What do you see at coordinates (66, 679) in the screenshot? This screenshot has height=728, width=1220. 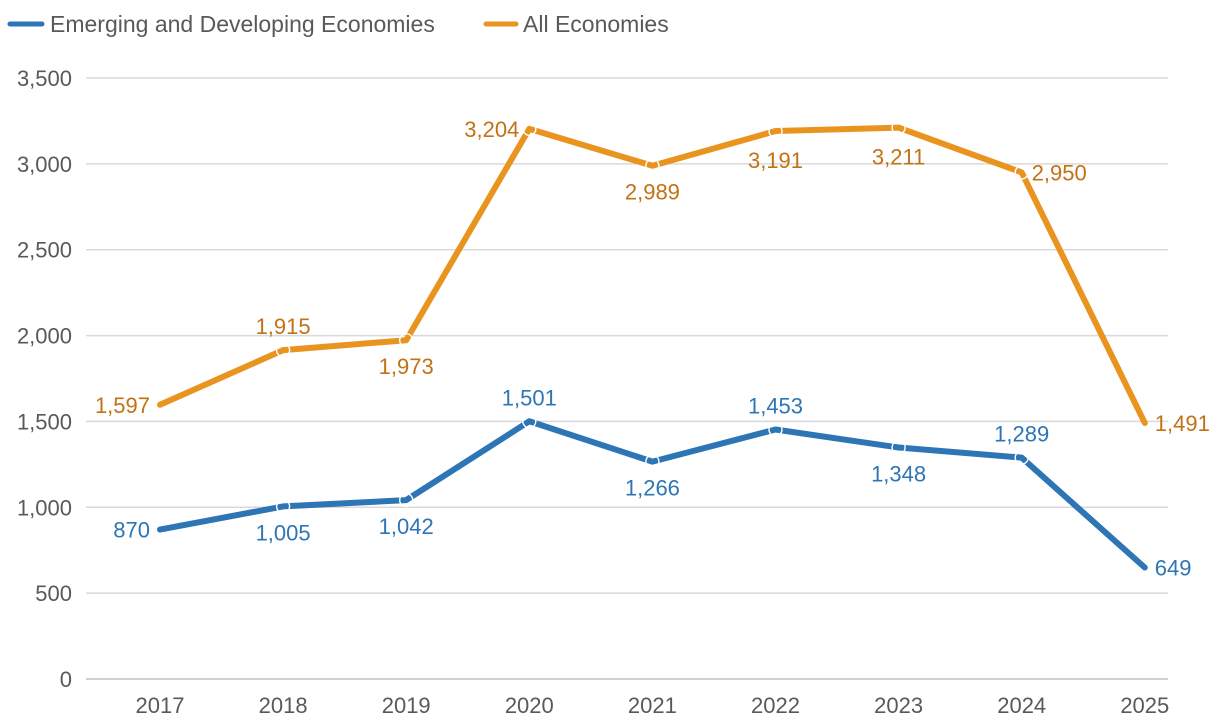 I see `y-tick-label: 0` at bounding box center [66, 679].